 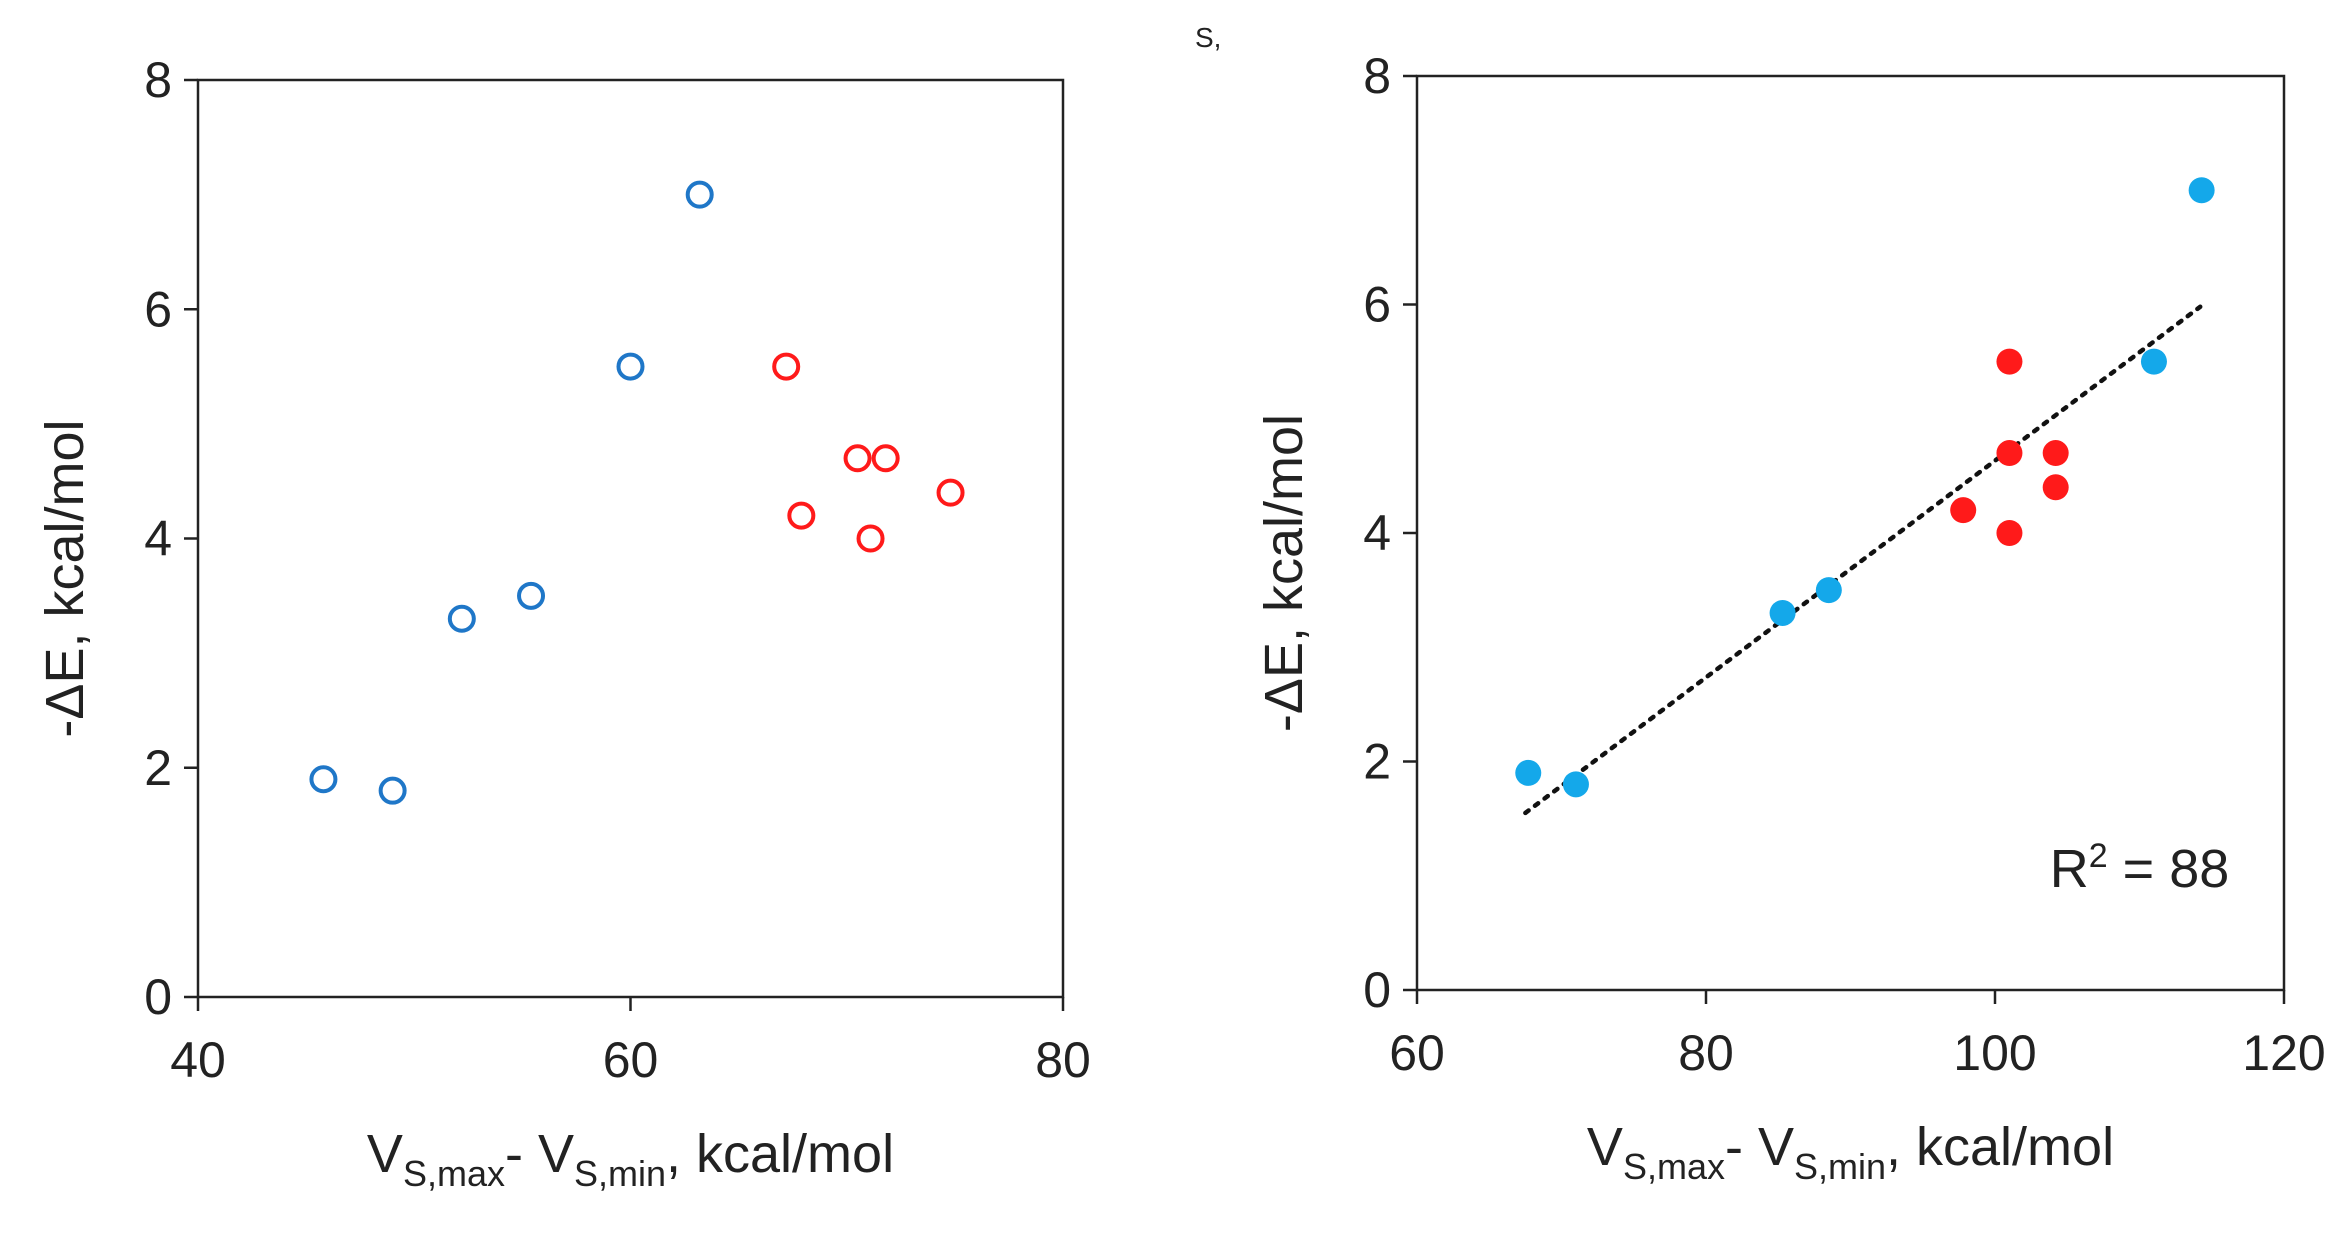 What do you see at coordinates (631, 1060) in the screenshot?
I see `left-xtick-label-1: 60` at bounding box center [631, 1060].